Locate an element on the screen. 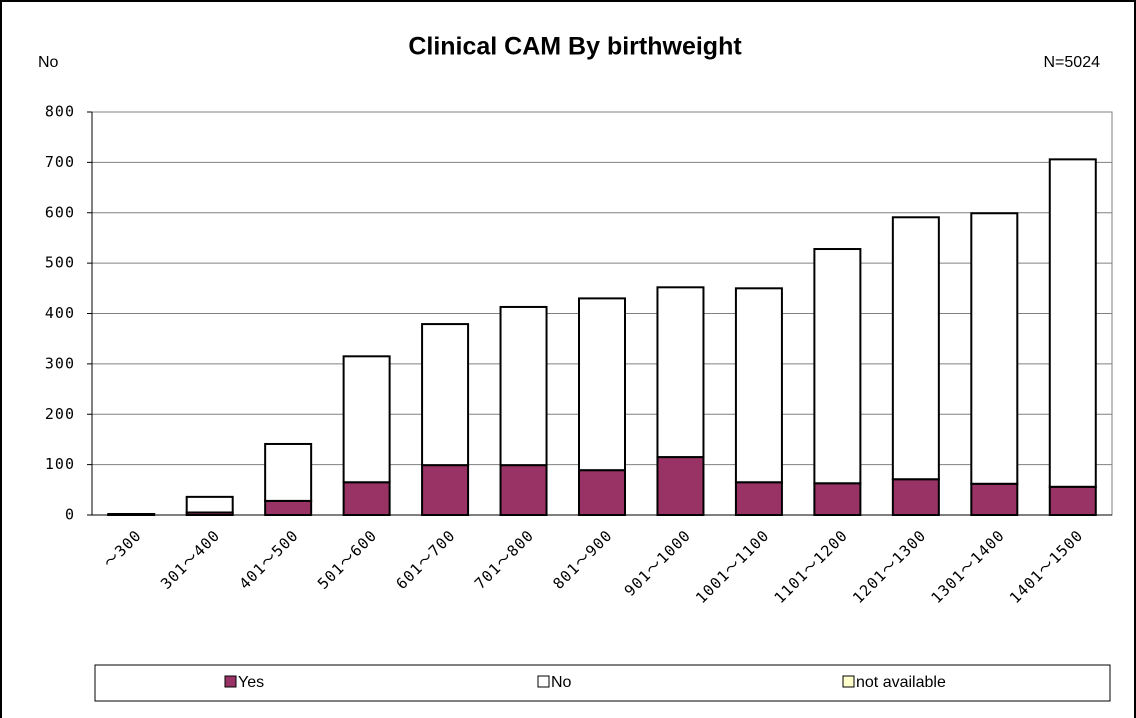  y-tick-label: 0 is located at coordinates (70, 515).